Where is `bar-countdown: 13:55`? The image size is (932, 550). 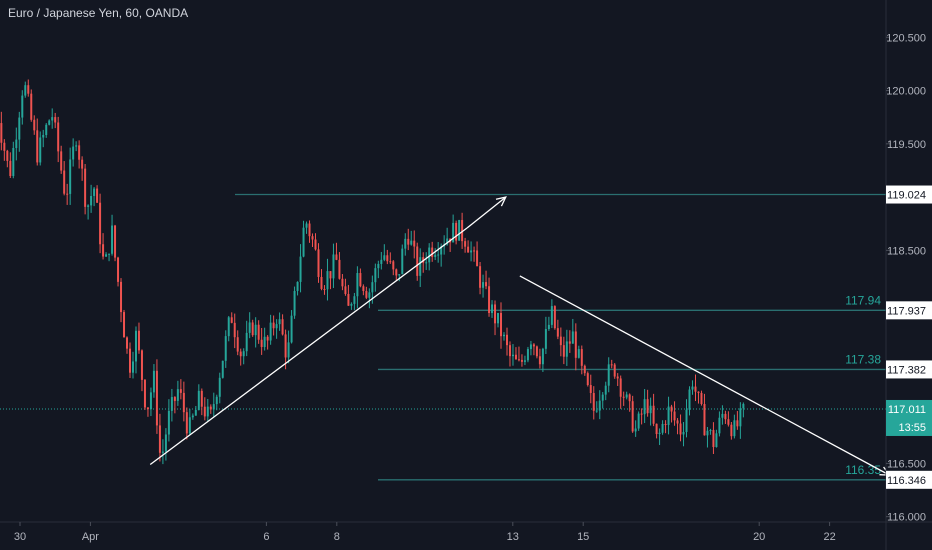 bar-countdown: 13:55 is located at coordinates (912, 428).